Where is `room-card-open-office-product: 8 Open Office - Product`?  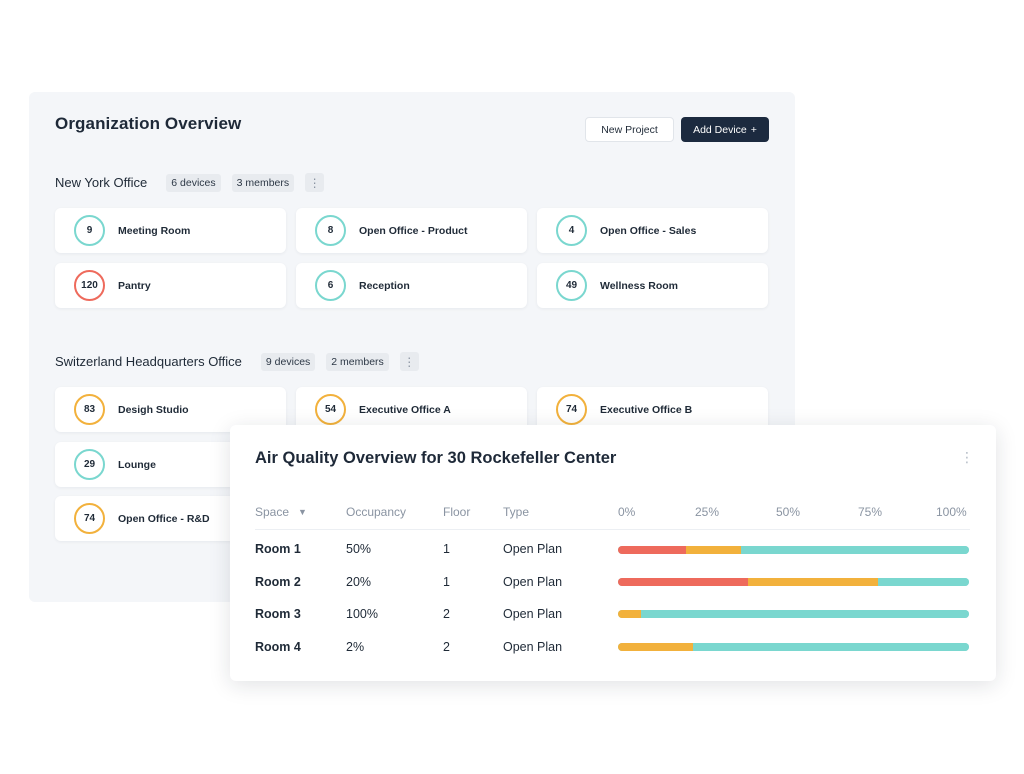 room-card-open-office-product: 8 Open Office - Product is located at coordinates (411, 230).